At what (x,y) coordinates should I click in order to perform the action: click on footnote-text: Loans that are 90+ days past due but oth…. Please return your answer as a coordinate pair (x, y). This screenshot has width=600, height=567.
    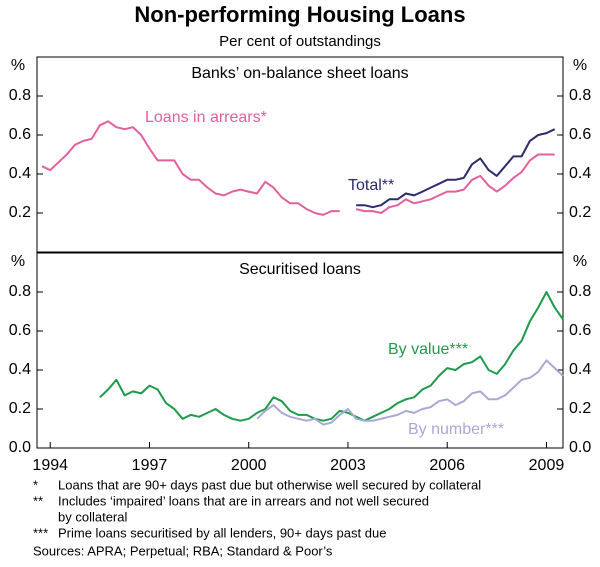
    Looking at the image, I should click on (269, 484).